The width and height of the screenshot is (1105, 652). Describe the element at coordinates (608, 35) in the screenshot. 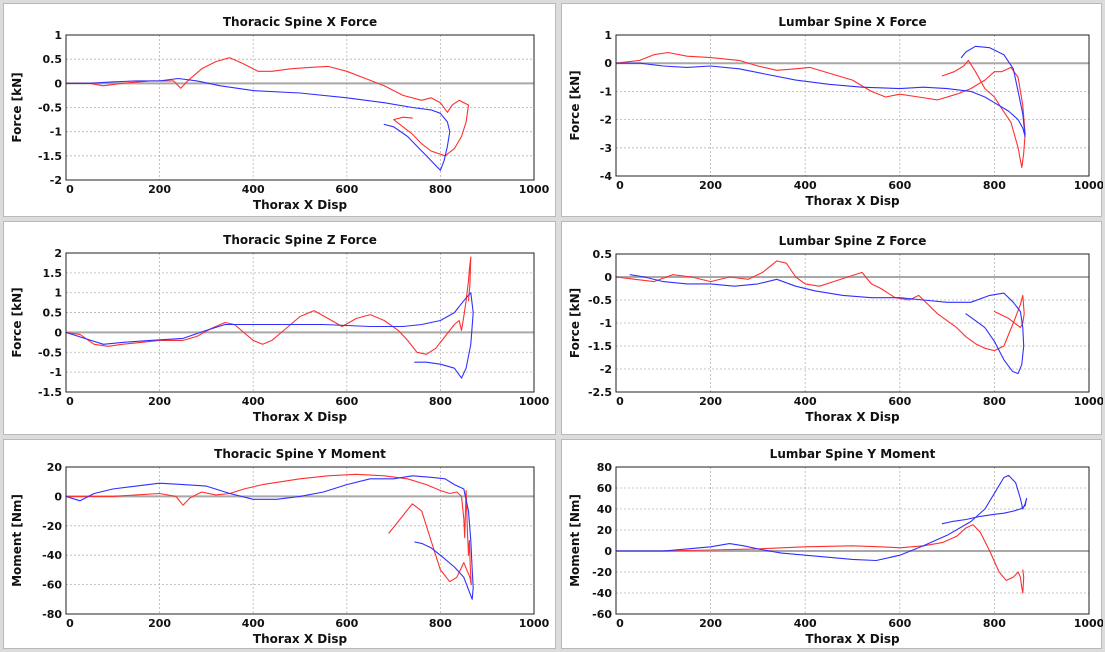

I see `y-tick-label: 1` at that location.